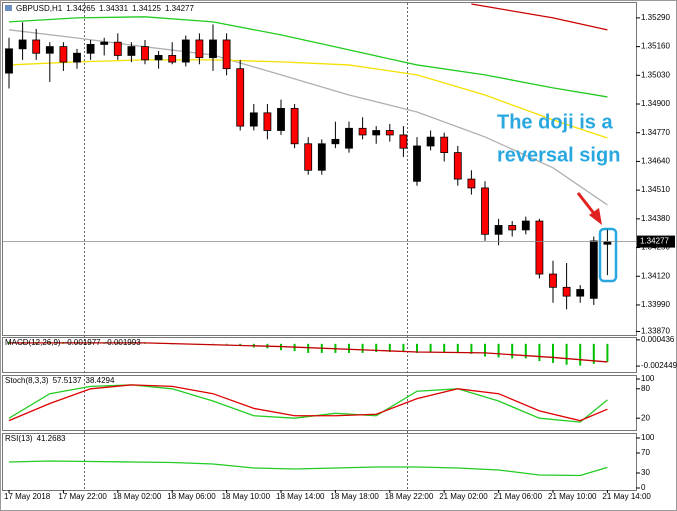 The image size is (677, 511). I want to click on x-tick-label: 17 May 2018, so click(27, 496).